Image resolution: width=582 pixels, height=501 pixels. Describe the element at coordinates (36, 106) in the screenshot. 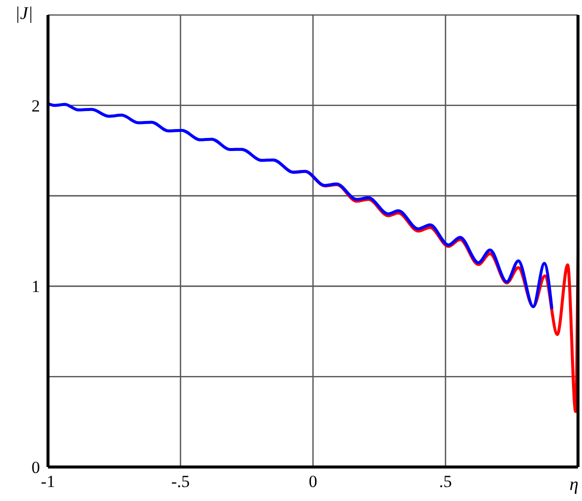

I see `y-tick-label: 2` at that location.